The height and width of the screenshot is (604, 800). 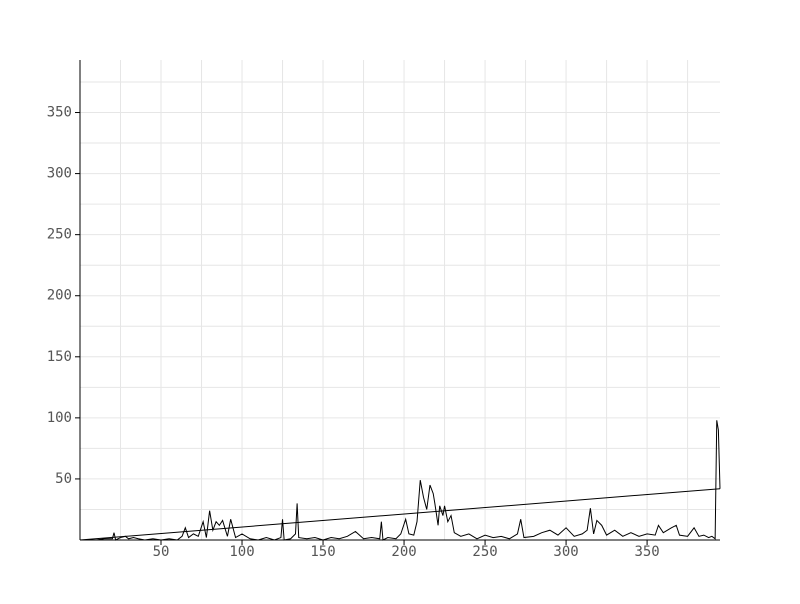 What do you see at coordinates (400, 514) in the screenshot?
I see `line` at bounding box center [400, 514].